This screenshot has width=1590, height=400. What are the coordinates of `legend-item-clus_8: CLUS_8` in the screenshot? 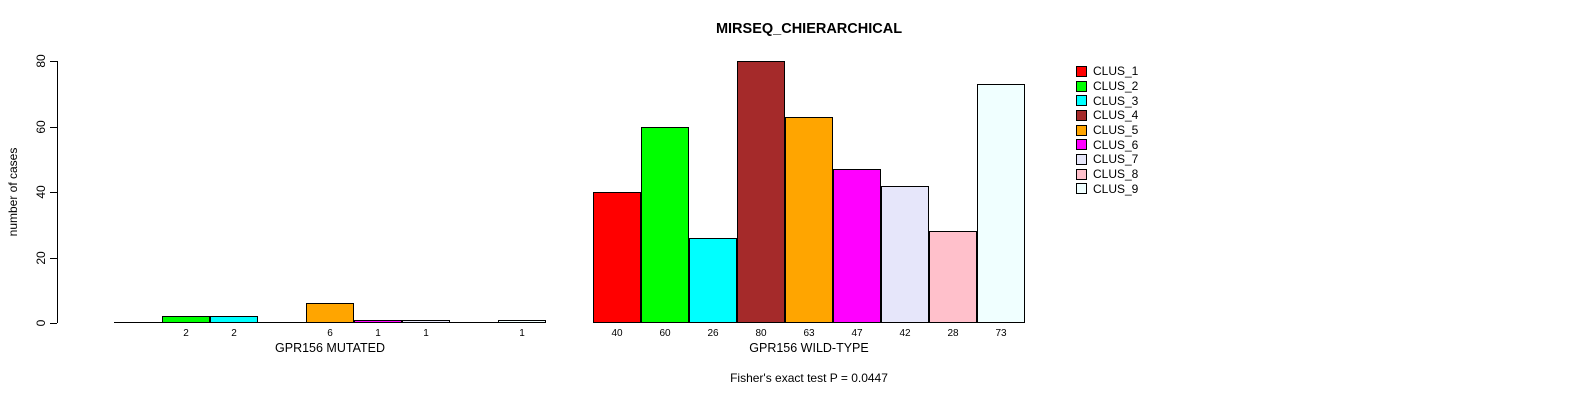 It's located at (1107, 174).